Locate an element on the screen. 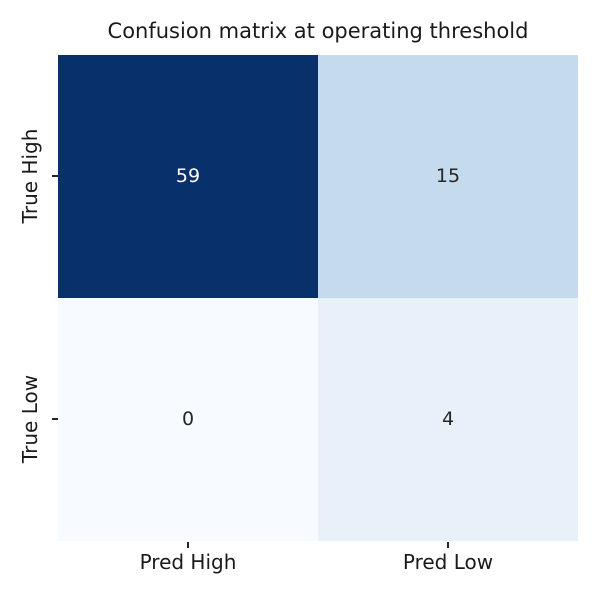 The width and height of the screenshot is (600, 600). x-axis-tick-pred-high is located at coordinates (188, 545).